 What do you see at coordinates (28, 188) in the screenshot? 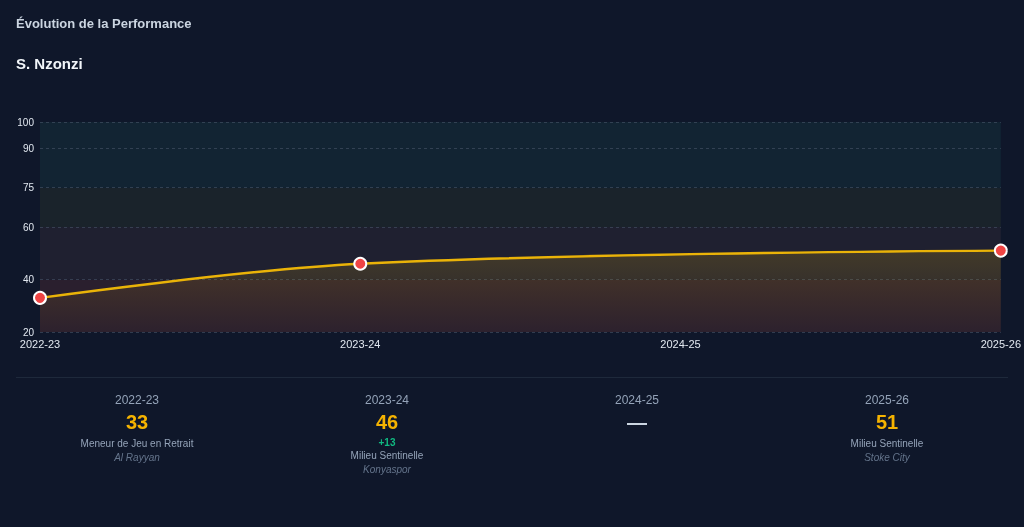
I see `y-tick-label: 75` at bounding box center [28, 188].